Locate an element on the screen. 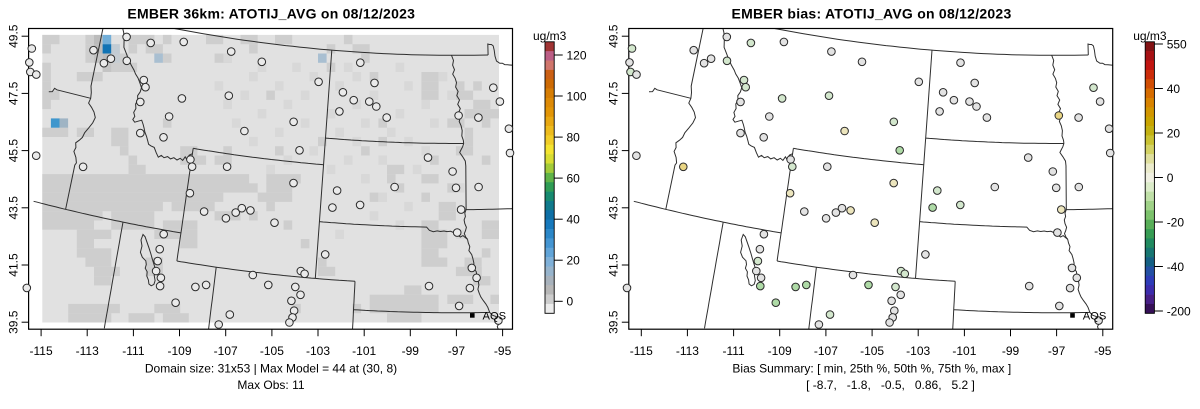  svg-text: Max Obs: 11 is located at coordinates (270, 385).